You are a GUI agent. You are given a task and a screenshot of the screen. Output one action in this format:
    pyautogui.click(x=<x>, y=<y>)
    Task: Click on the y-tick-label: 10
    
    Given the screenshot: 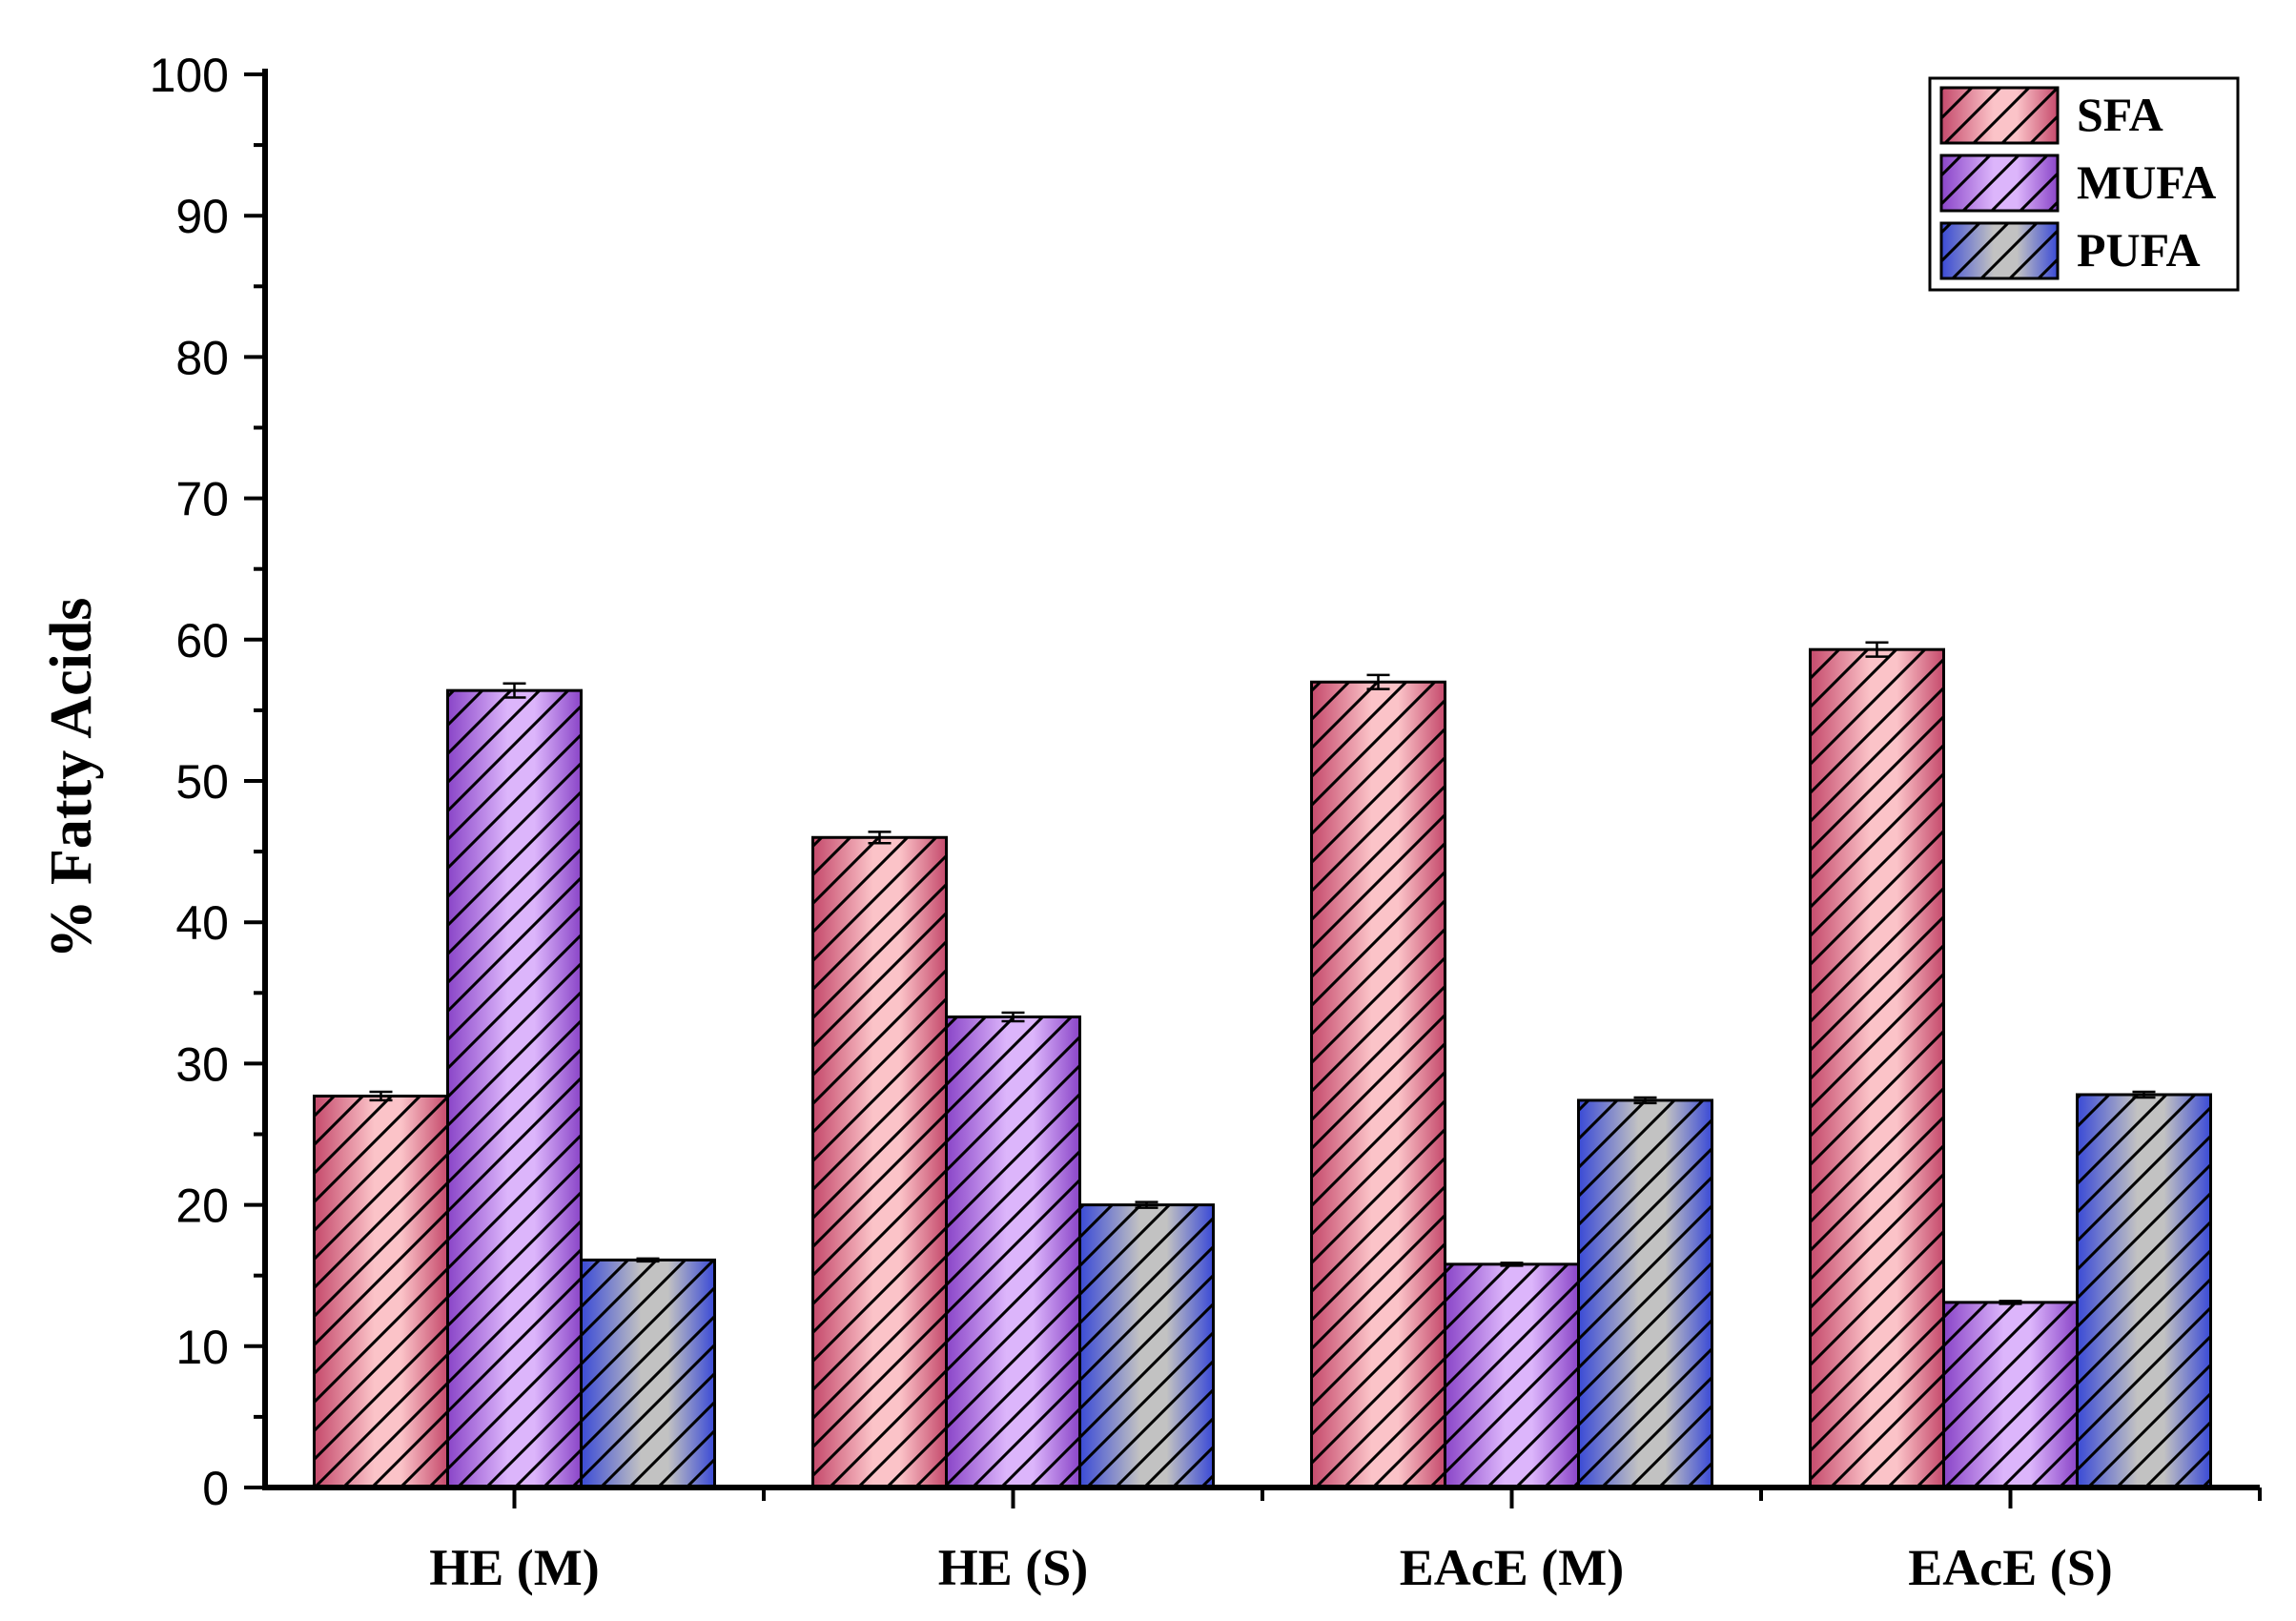 What is the action you would take?
    pyautogui.click(x=202, y=1347)
    